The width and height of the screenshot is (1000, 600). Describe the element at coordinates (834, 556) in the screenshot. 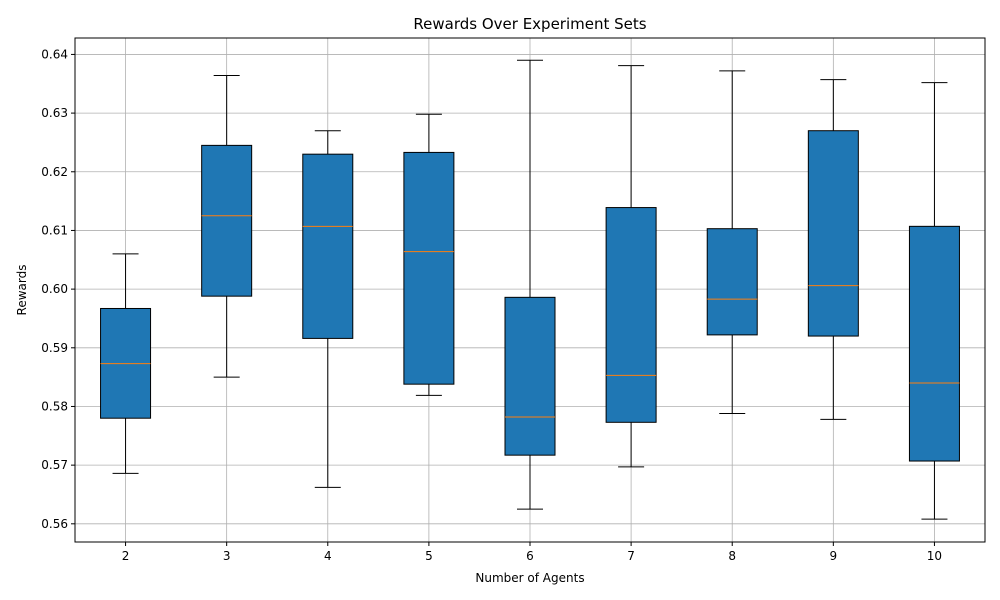

I see `x-tick-label: 9` at that location.